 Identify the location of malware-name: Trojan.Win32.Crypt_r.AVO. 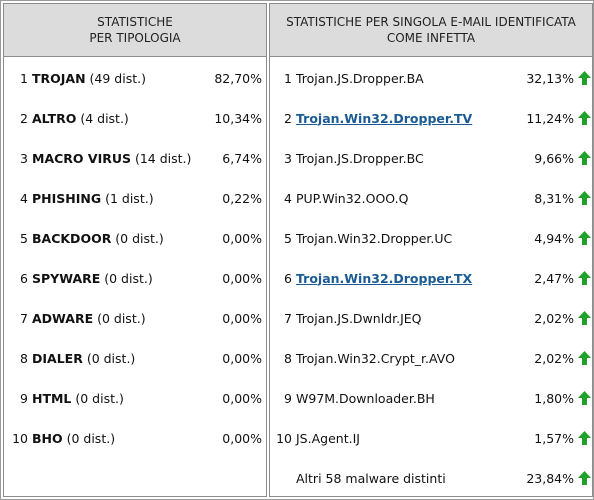
(375, 358).